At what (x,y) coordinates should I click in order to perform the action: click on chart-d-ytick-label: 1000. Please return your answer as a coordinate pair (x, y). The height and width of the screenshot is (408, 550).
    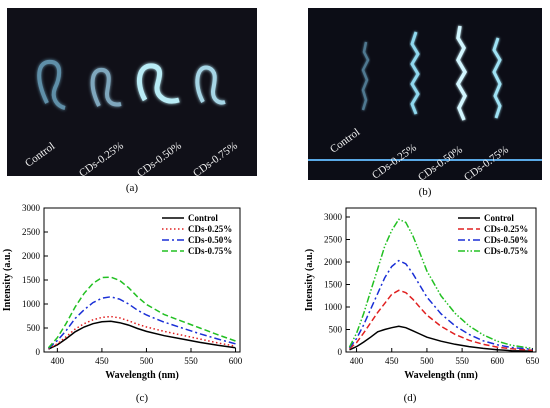
    Looking at the image, I should click on (333, 307).